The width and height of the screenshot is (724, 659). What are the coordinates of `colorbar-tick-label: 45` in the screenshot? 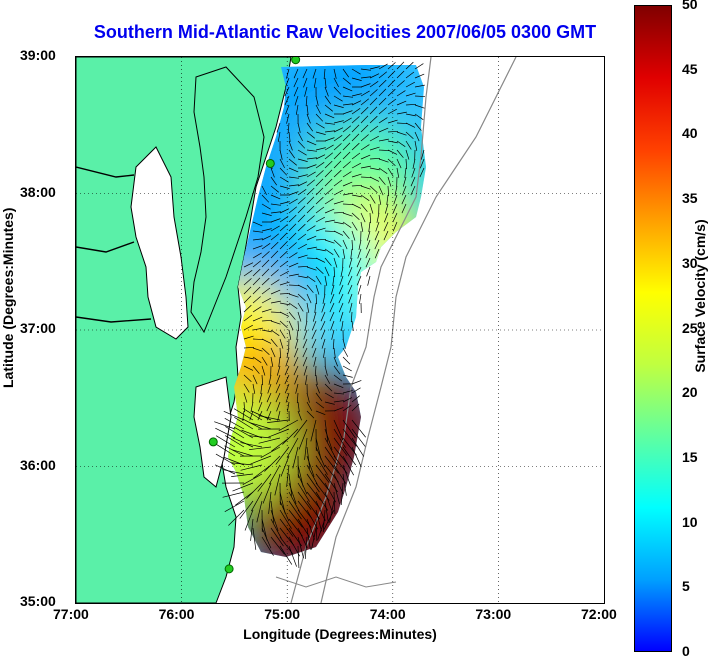 It's located at (690, 68).